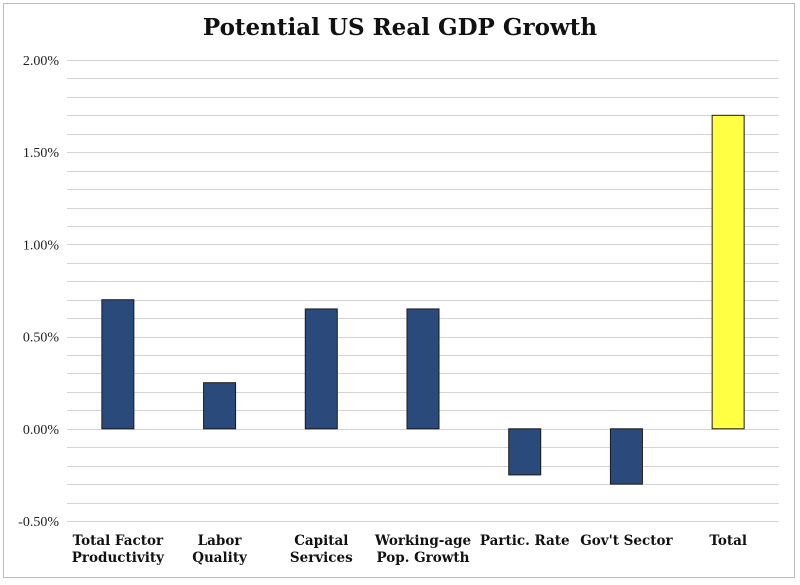 This screenshot has height=585, width=800. What do you see at coordinates (41, 153) in the screenshot?
I see `y-tick-label: 1.50%` at bounding box center [41, 153].